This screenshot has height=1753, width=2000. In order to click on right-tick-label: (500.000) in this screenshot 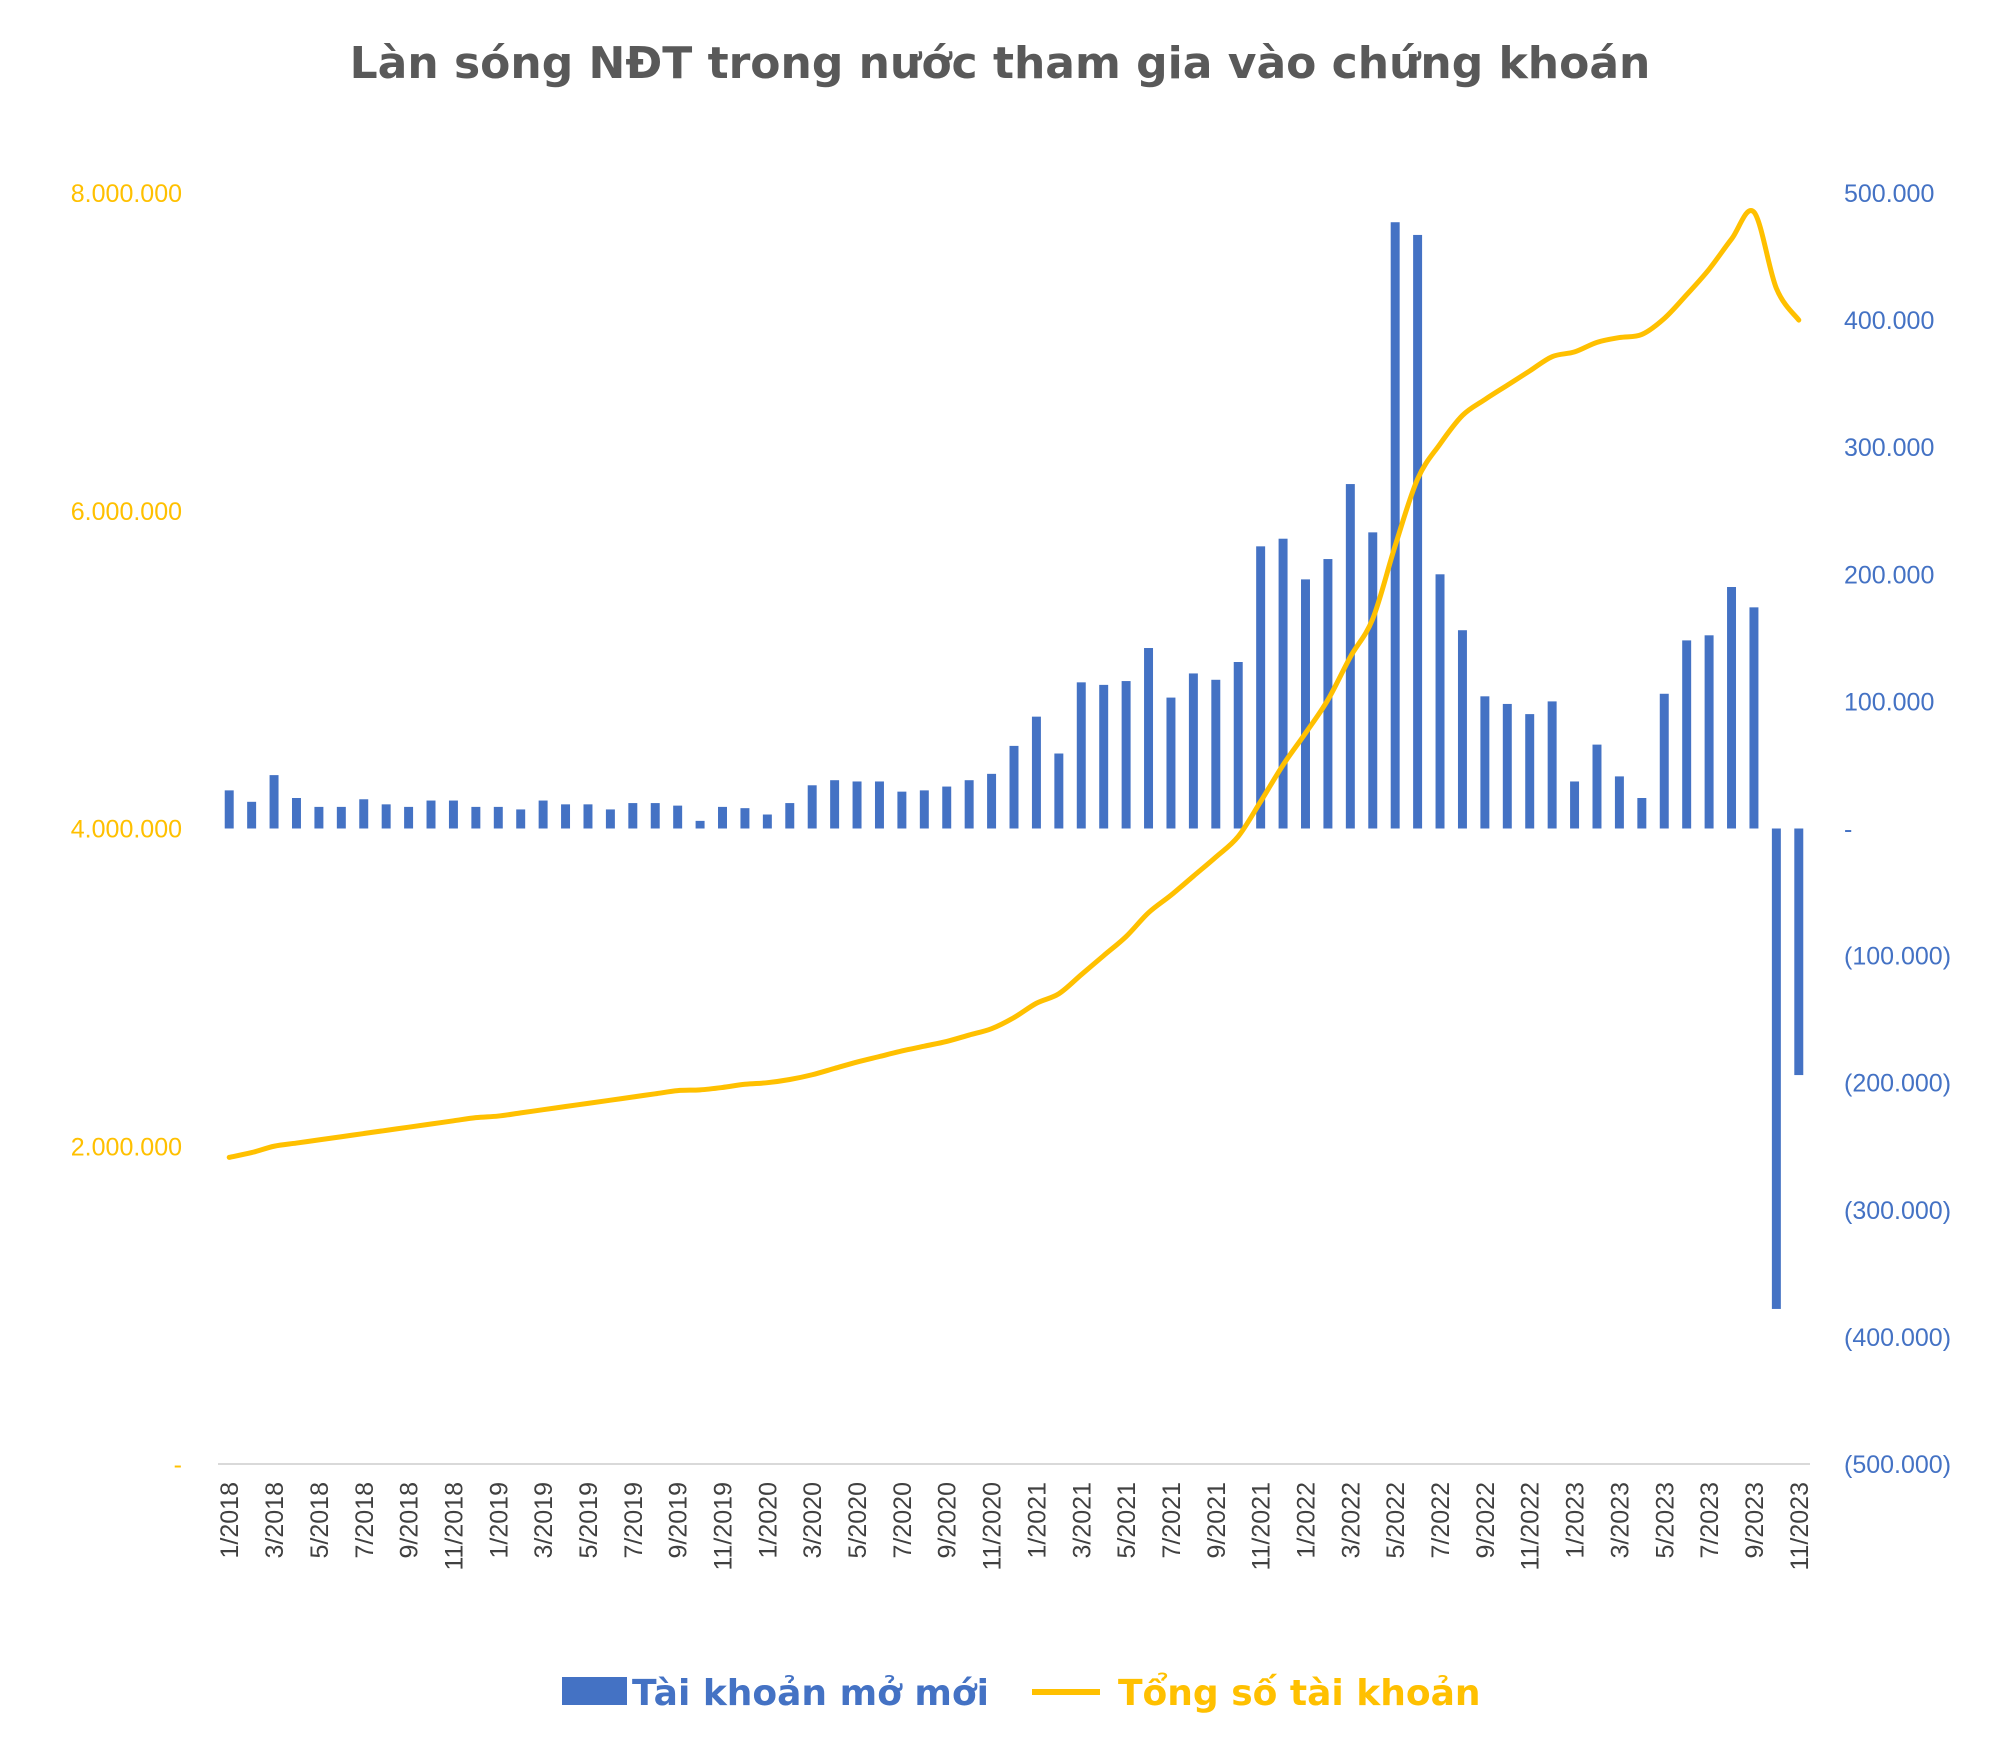, I will do `click(1897, 1465)`.